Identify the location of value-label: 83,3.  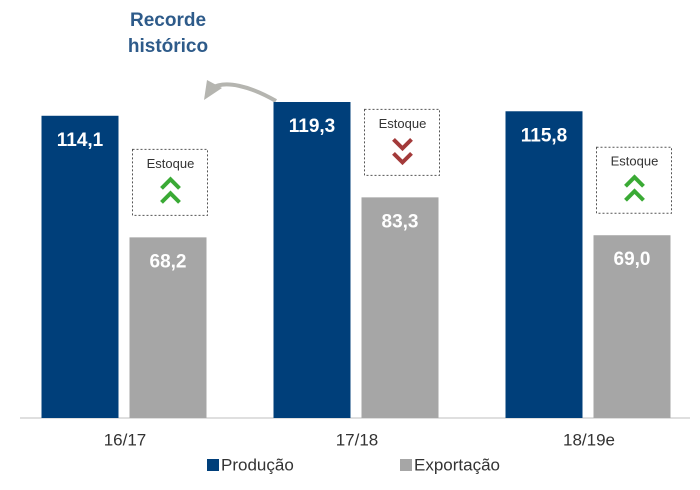
(400, 221).